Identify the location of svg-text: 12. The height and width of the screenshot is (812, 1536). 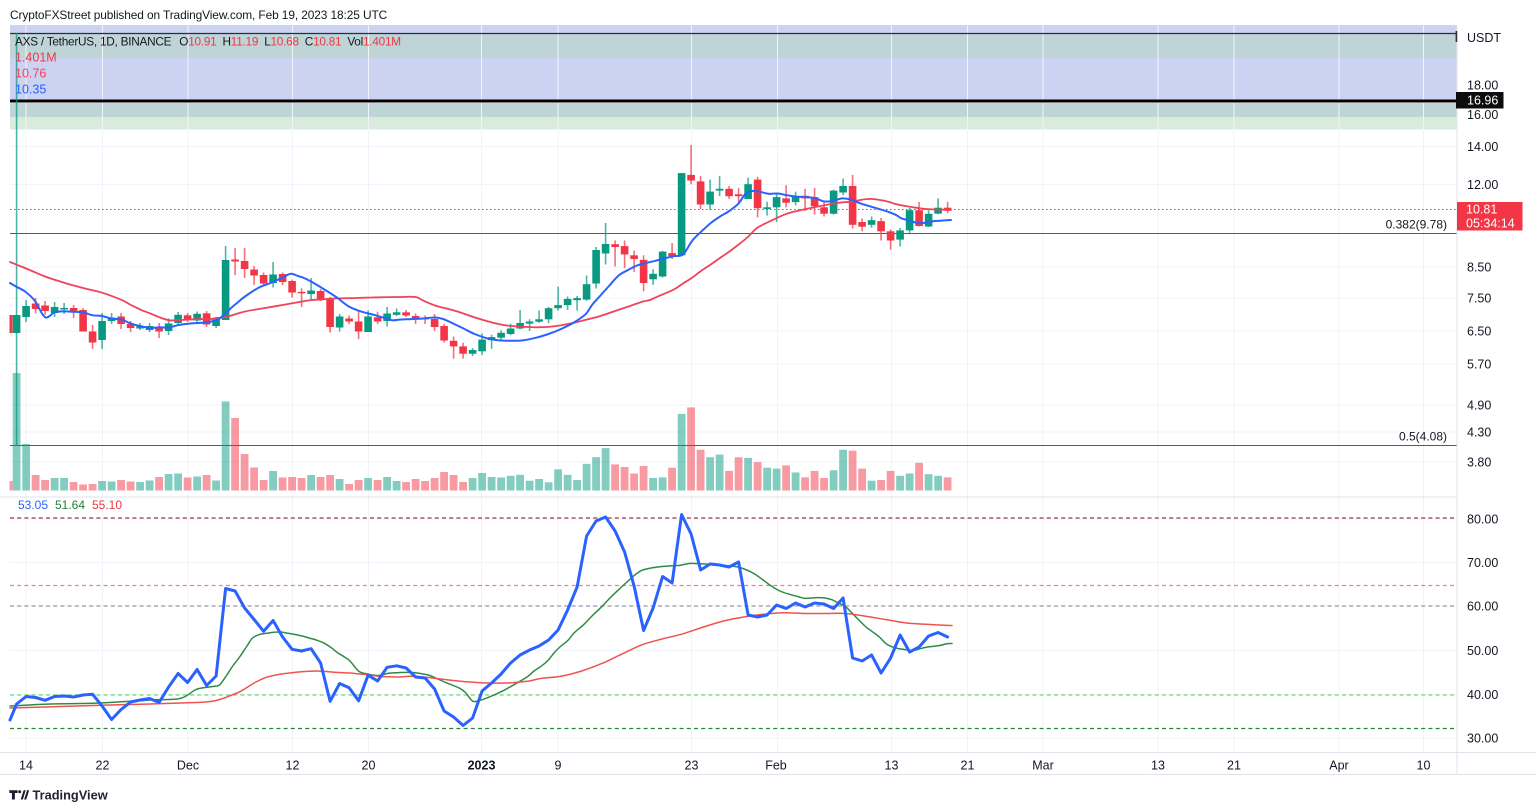
(293, 766).